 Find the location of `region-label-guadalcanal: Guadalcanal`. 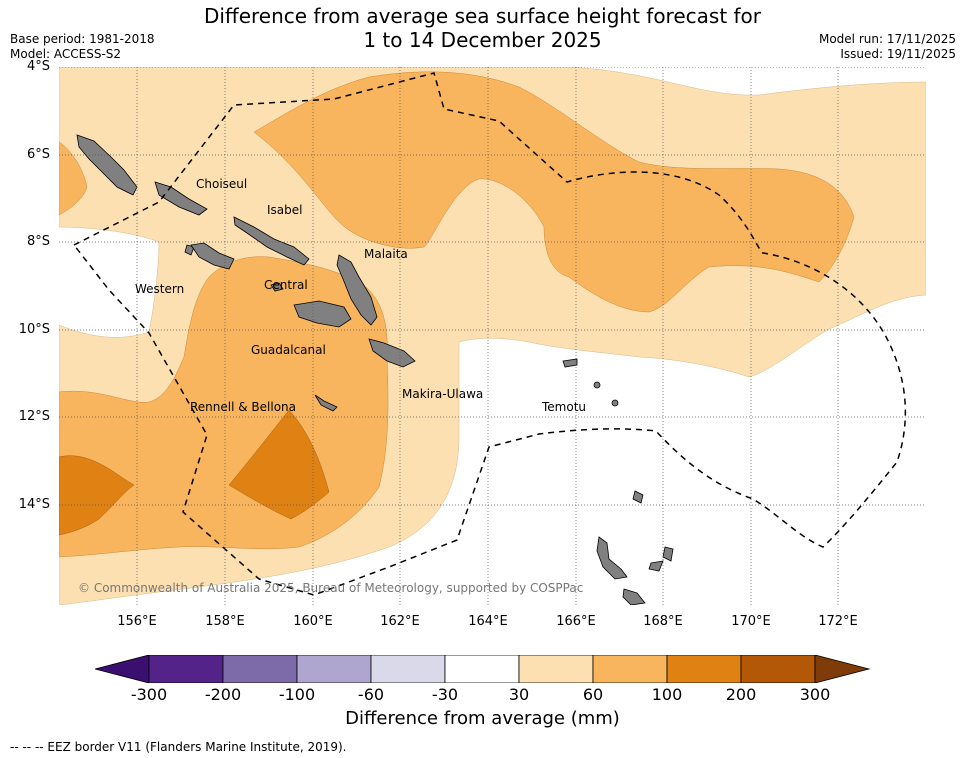

region-label-guadalcanal: Guadalcanal is located at coordinates (288, 350).